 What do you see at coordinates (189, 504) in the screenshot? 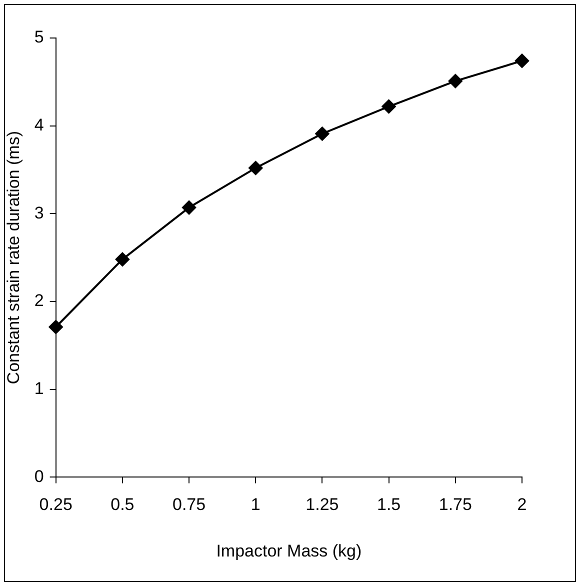
I see `x-tick-label: 0.75` at bounding box center [189, 504].